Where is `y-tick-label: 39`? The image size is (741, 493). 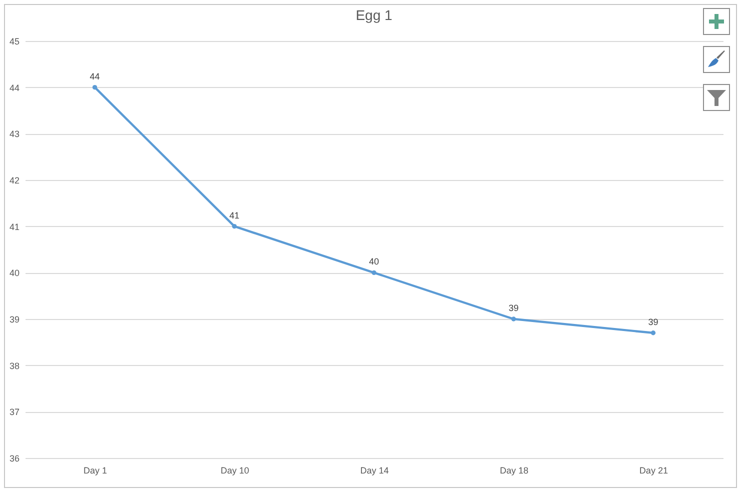 y-tick-label: 39 is located at coordinates (14, 319).